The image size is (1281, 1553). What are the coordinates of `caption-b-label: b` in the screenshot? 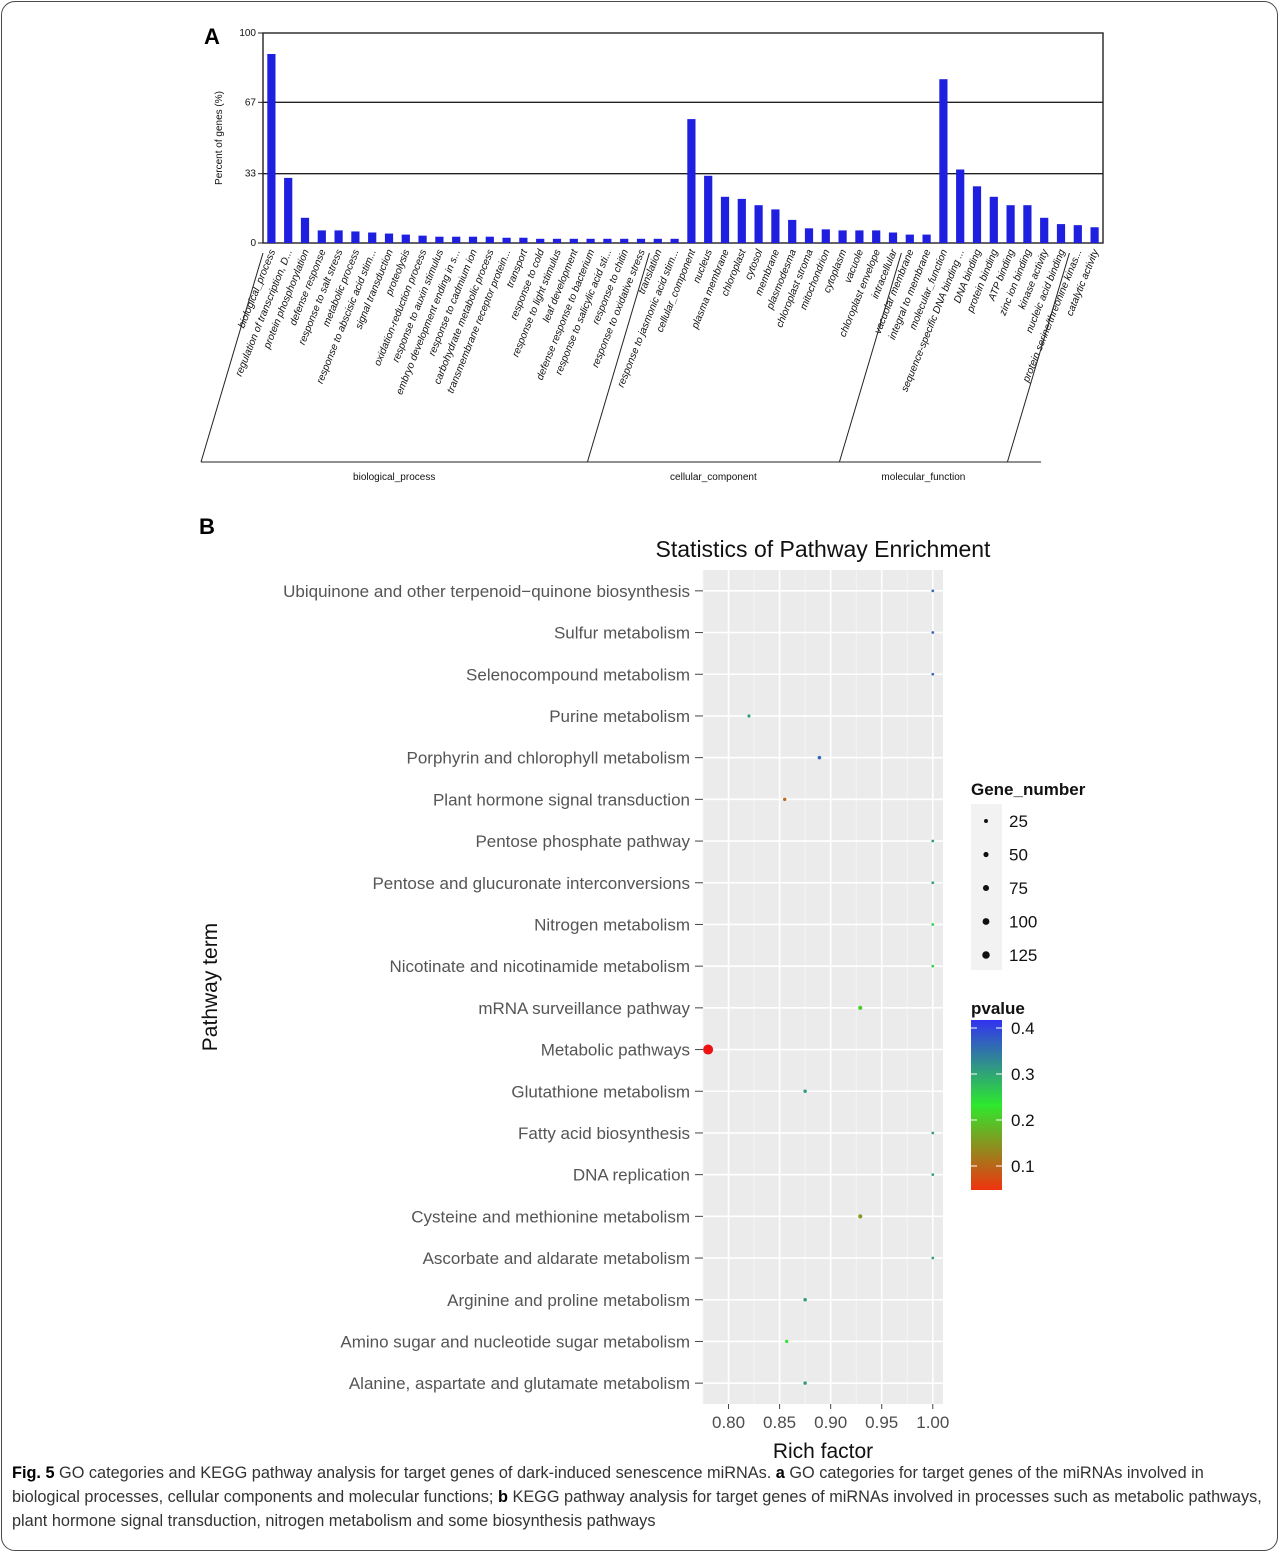 It's located at (502, 1497).